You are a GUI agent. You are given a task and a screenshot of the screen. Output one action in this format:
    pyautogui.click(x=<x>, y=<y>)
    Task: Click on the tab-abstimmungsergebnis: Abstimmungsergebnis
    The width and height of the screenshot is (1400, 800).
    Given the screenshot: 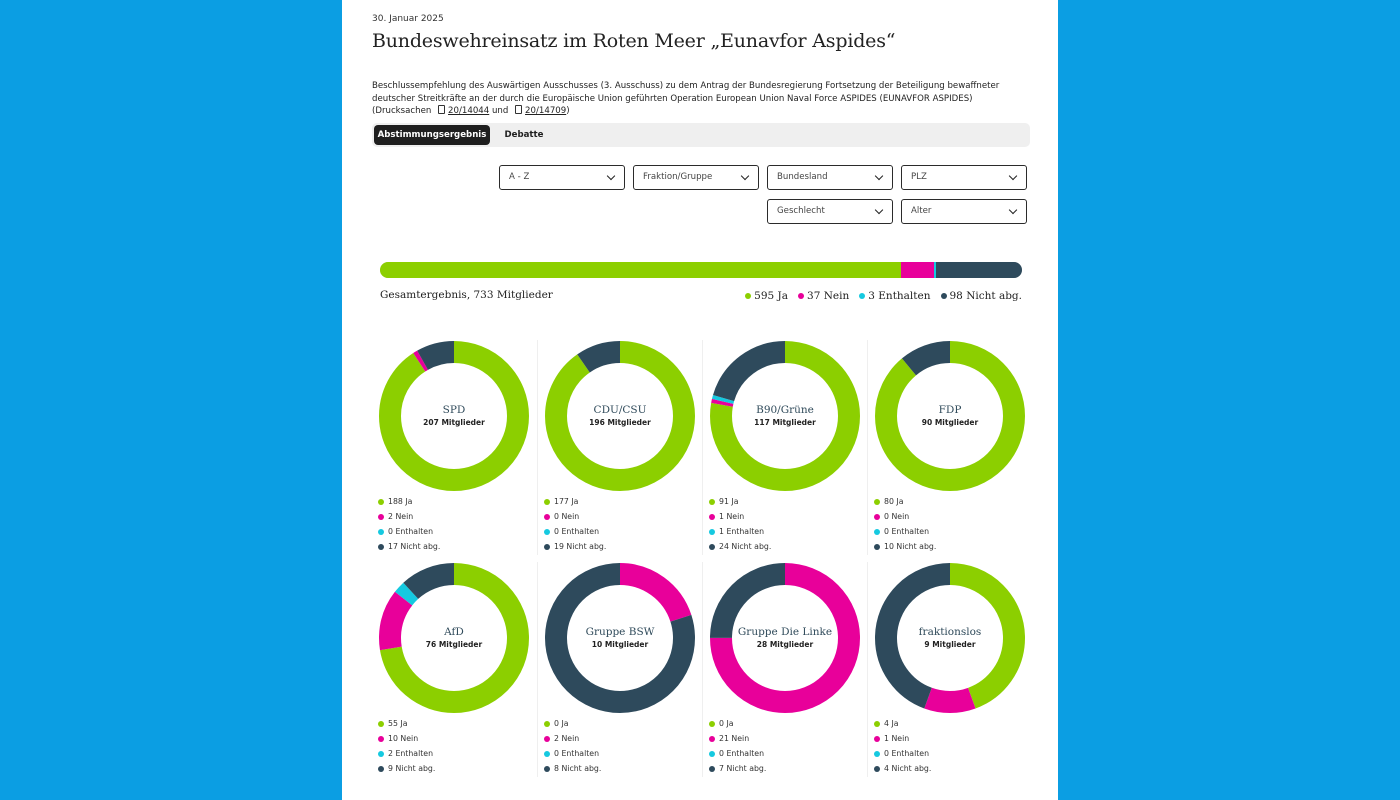 What is the action you would take?
    pyautogui.click(x=432, y=135)
    